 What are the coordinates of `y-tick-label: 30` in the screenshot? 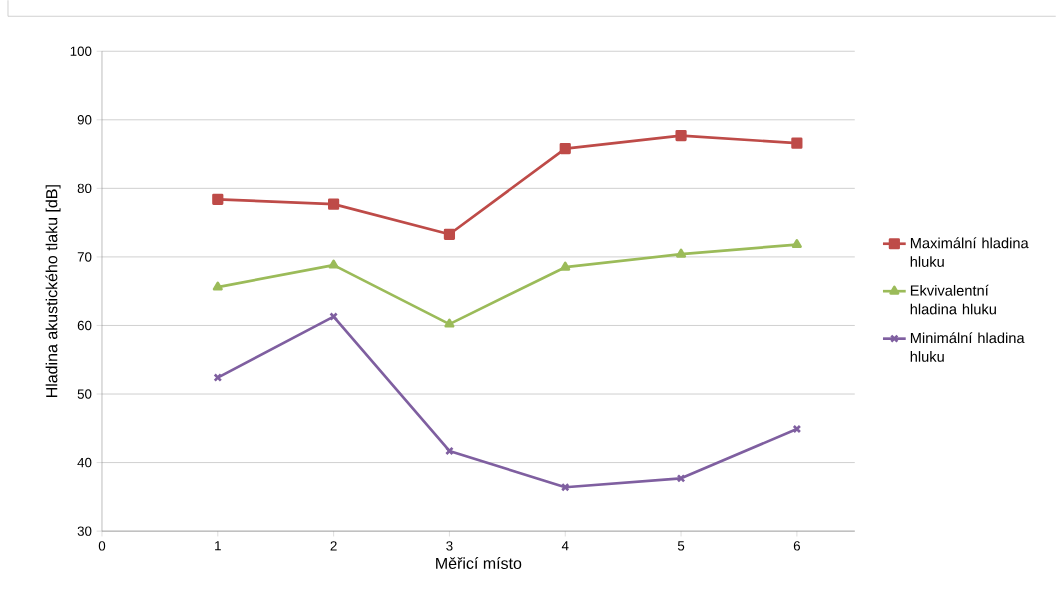 It's located at (84, 531).